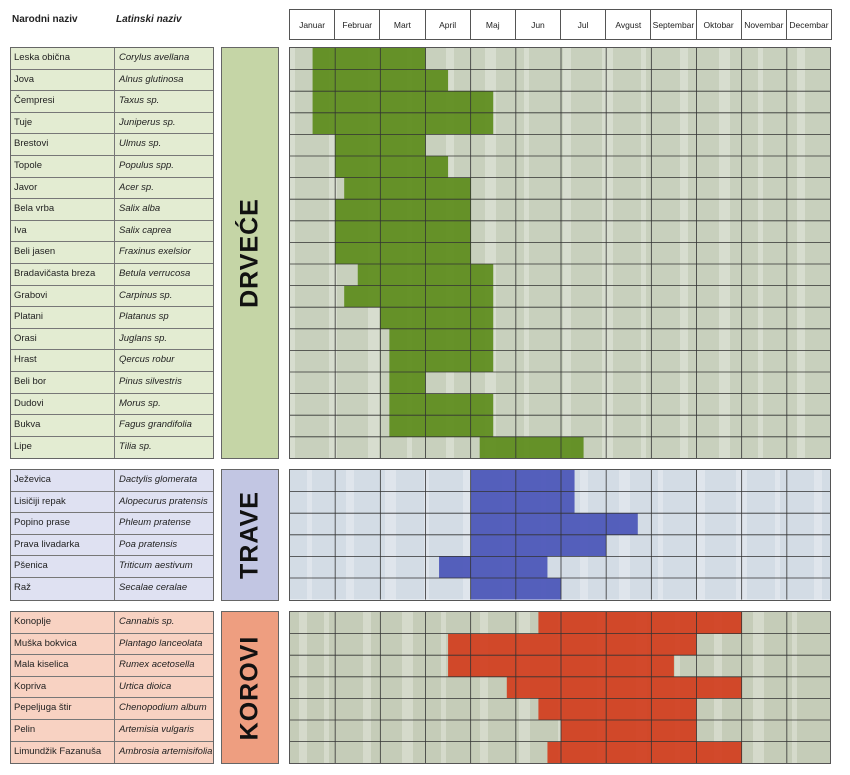 This screenshot has height=775, width=850. I want to click on table-row: Lipe Tilia sp., so click(112, 447).